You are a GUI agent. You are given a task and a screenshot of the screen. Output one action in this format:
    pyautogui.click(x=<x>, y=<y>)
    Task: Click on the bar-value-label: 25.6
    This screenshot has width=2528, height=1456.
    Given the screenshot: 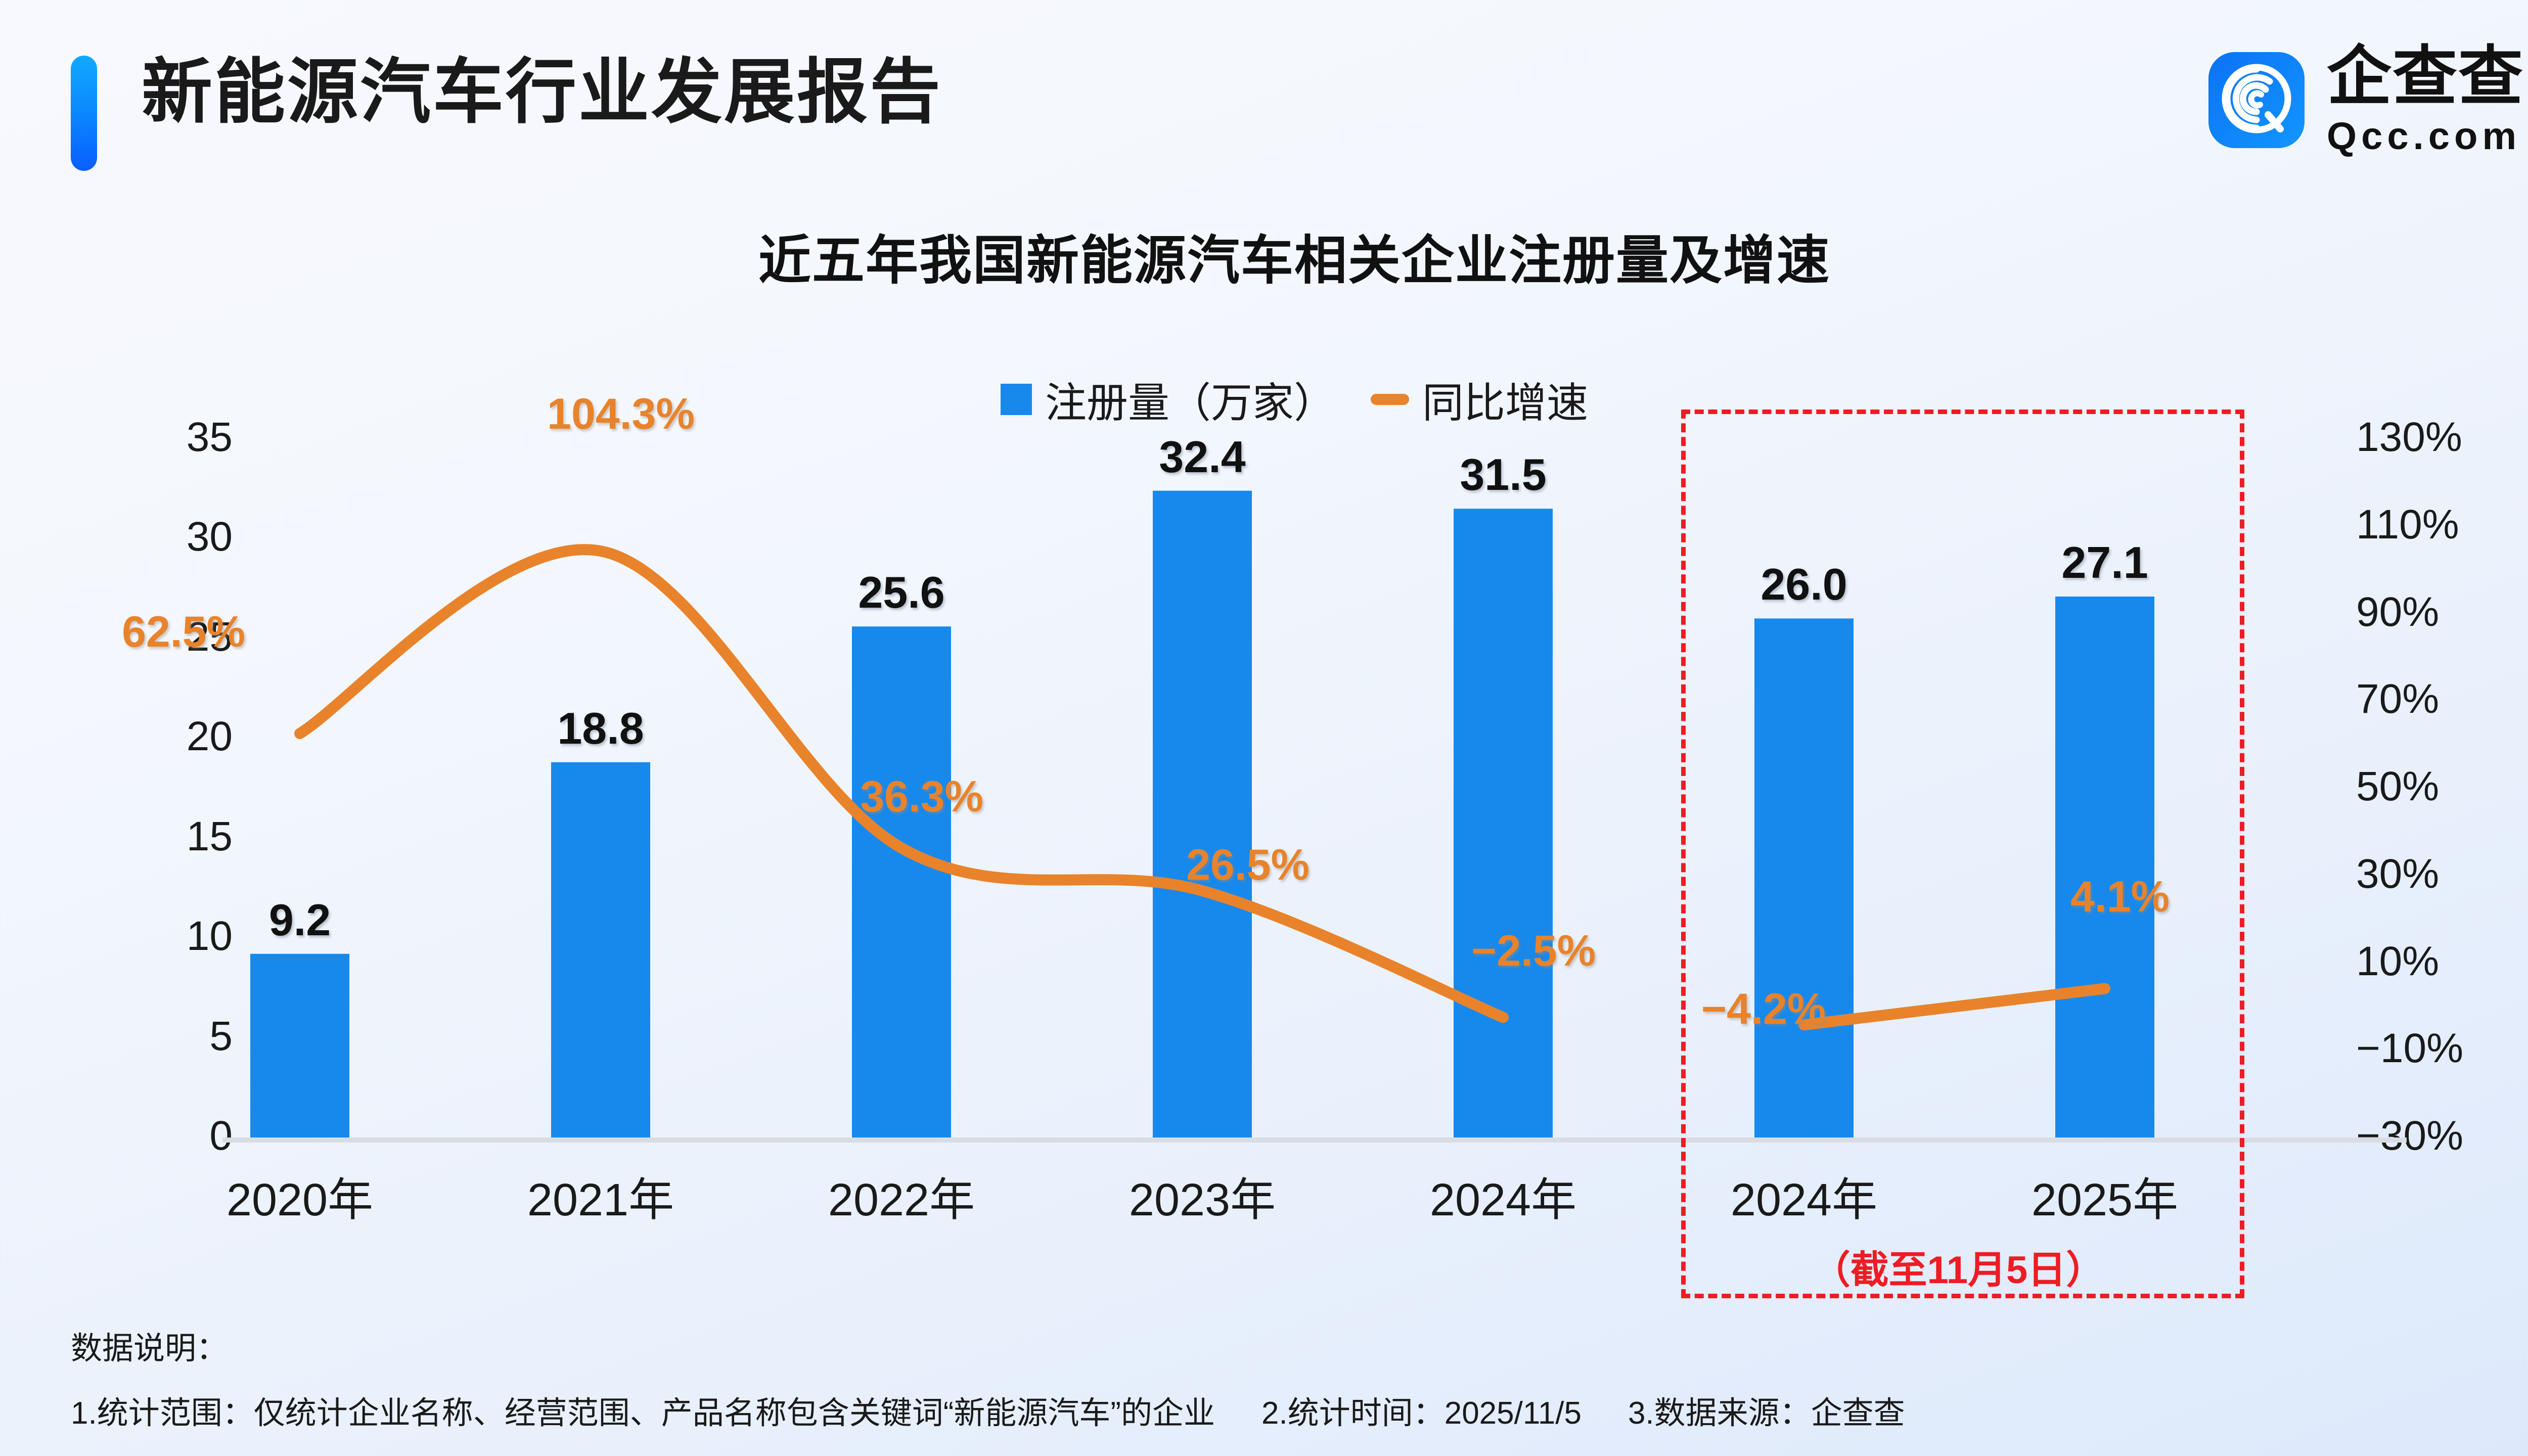 What is the action you would take?
    pyautogui.click(x=902, y=592)
    